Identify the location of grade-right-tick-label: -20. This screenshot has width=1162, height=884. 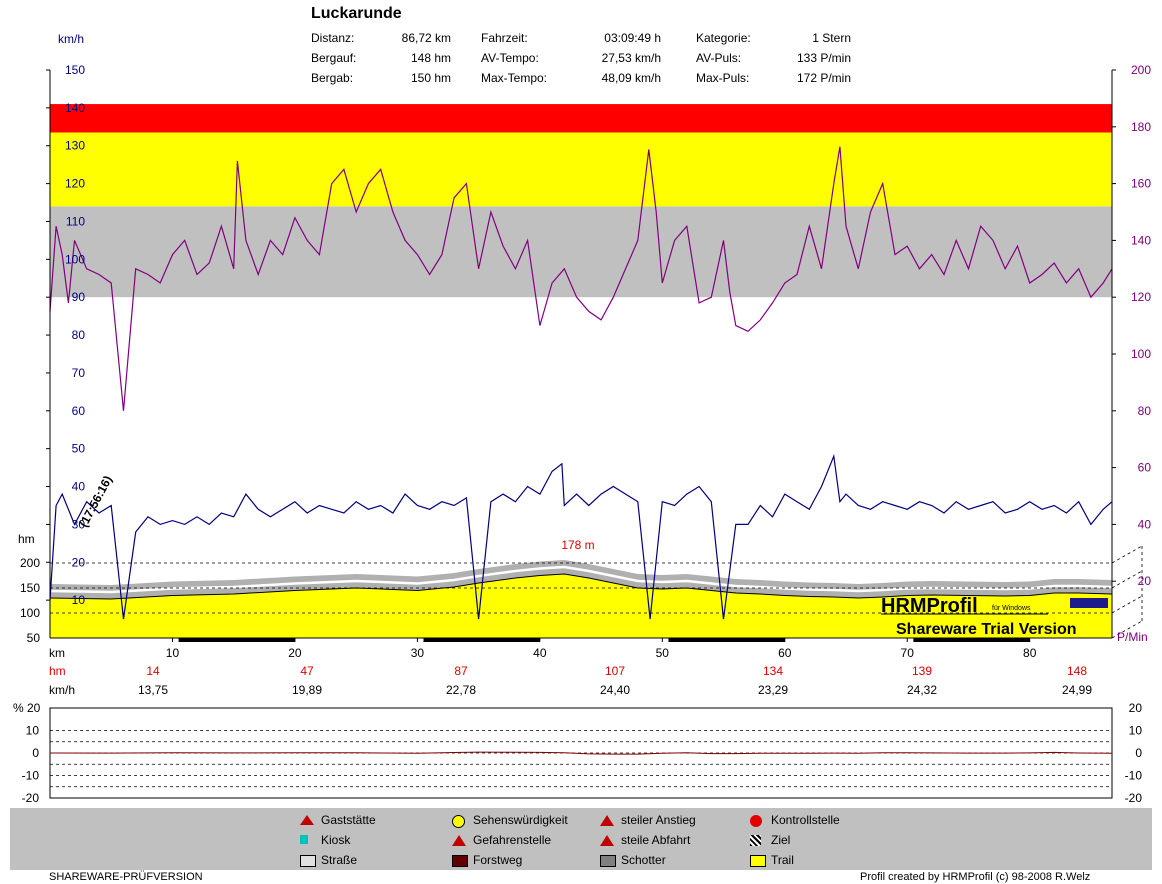
(1134, 798).